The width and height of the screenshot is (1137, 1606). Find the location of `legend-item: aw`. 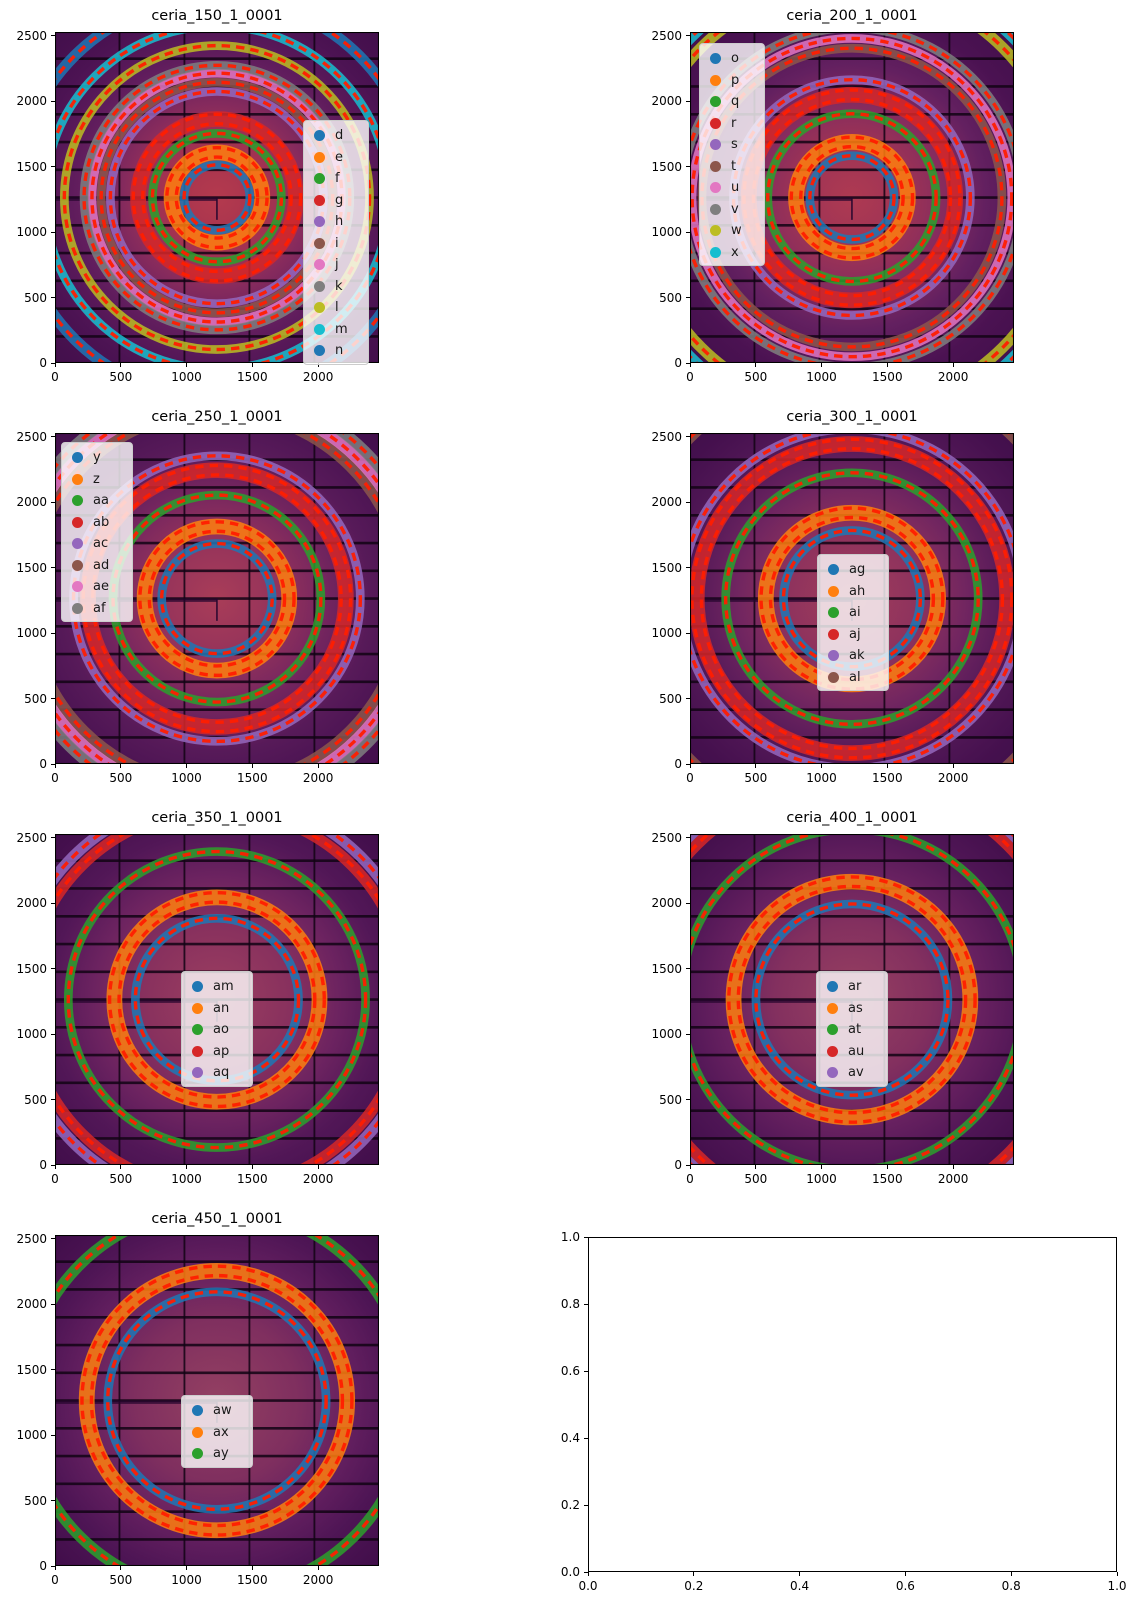

legend-item: aw is located at coordinates (217, 1411).